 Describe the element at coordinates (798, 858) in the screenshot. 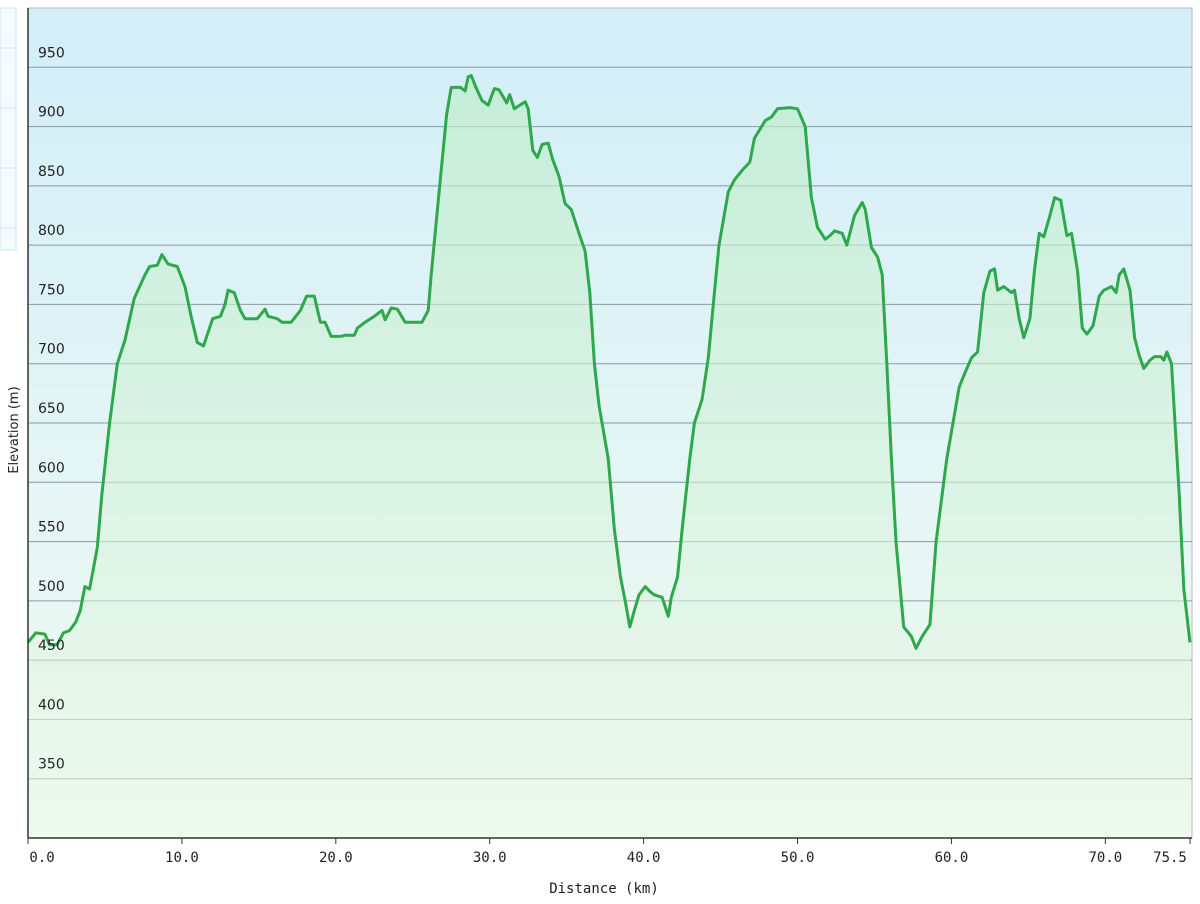

I see `x-tick-label: 50.0` at that location.